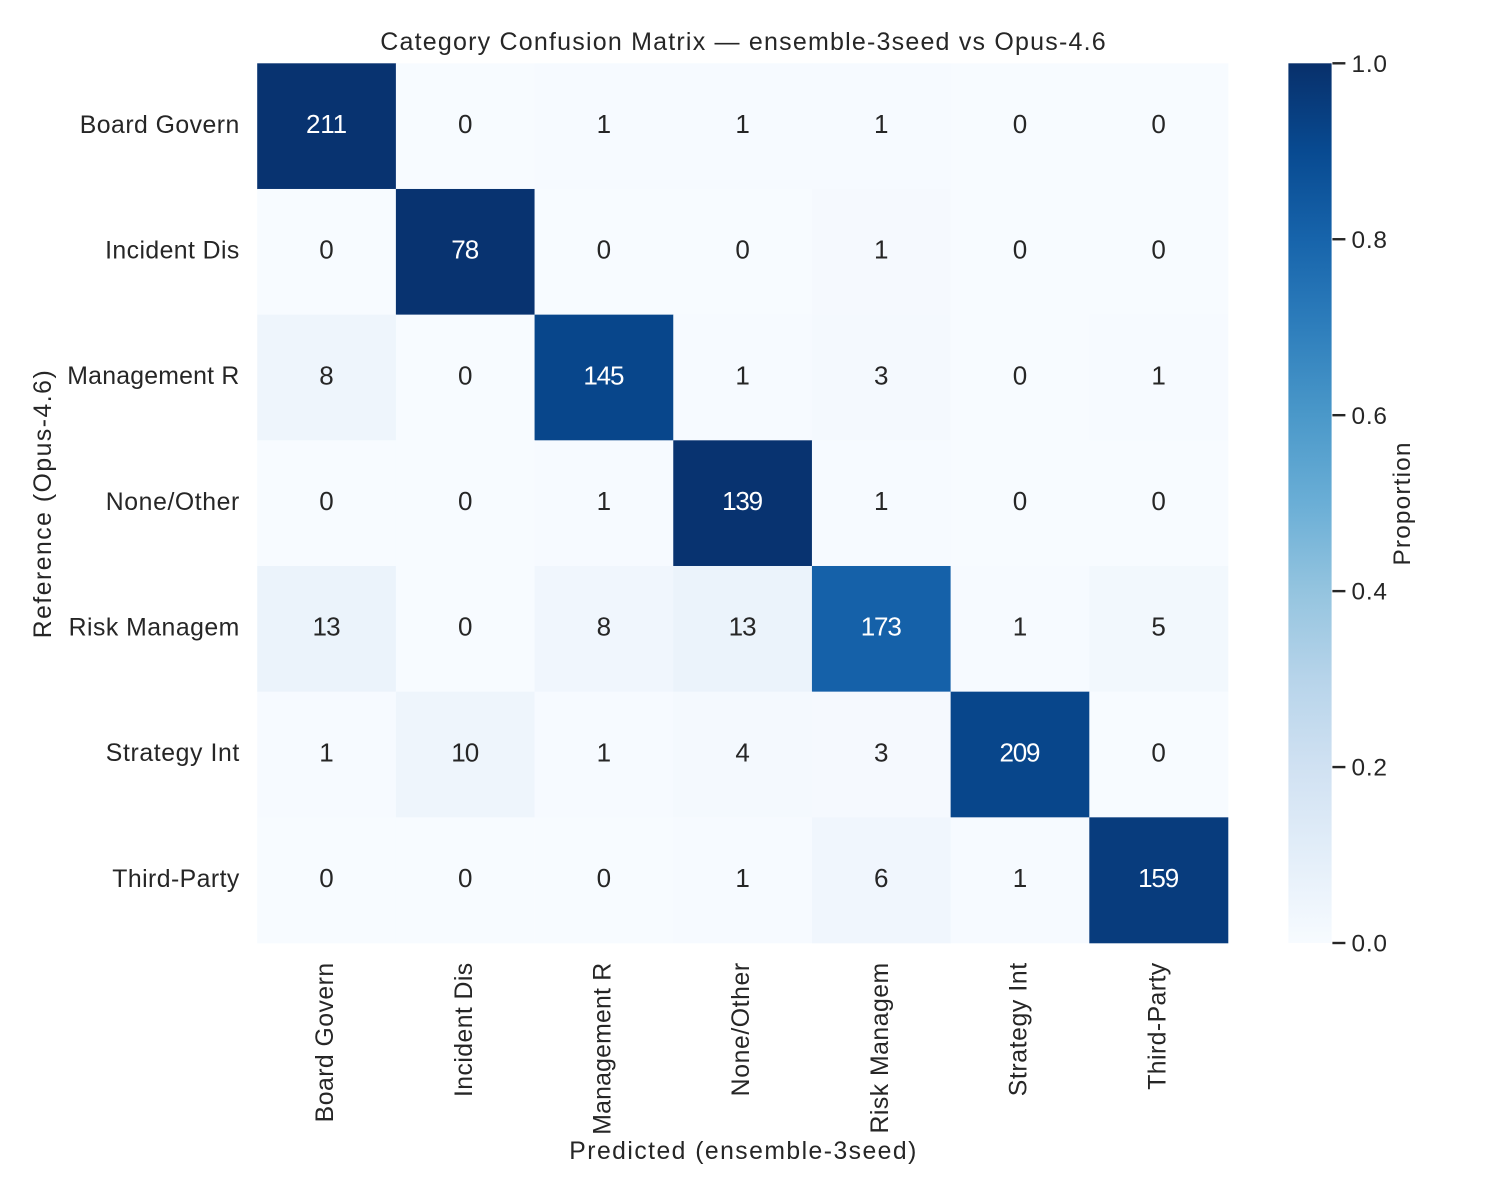 This screenshot has width=1500, height=1200. What do you see at coordinates (1019, 752) in the screenshot?
I see `svg-text: 209` at bounding box center [1019, 752].